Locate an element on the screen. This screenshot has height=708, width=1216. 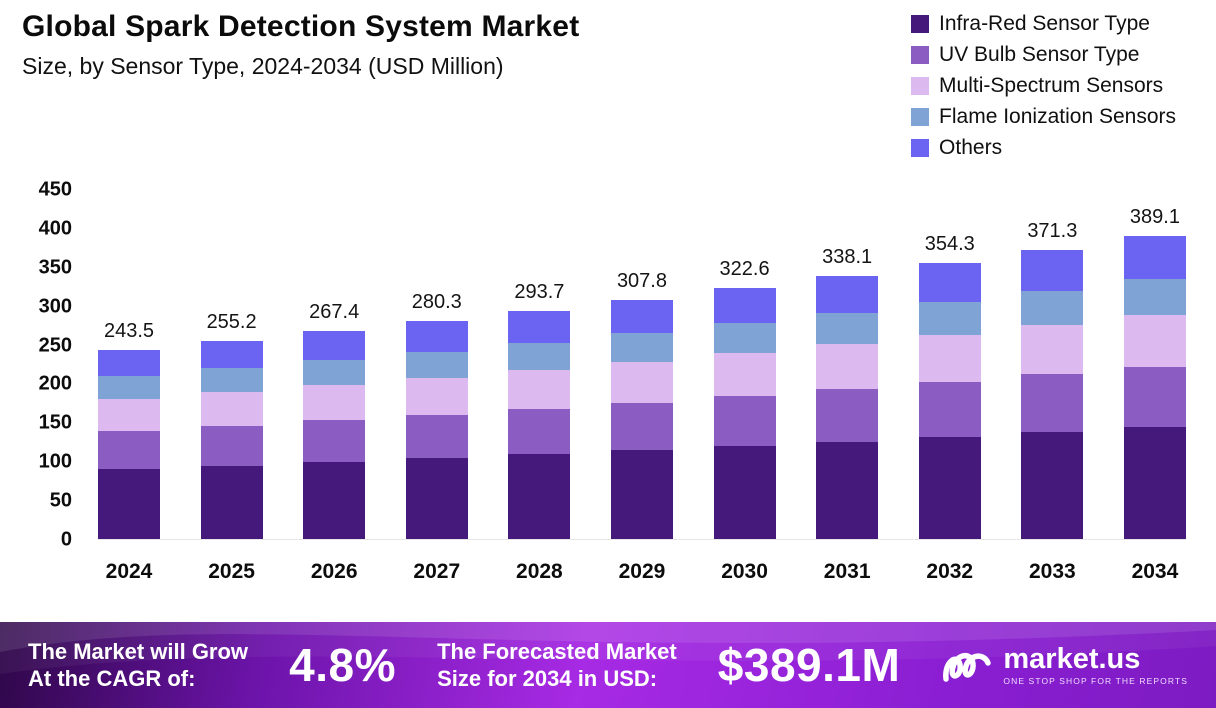
legend-item: Flame Ionization Sensors is located at coordinates (1043, 117).